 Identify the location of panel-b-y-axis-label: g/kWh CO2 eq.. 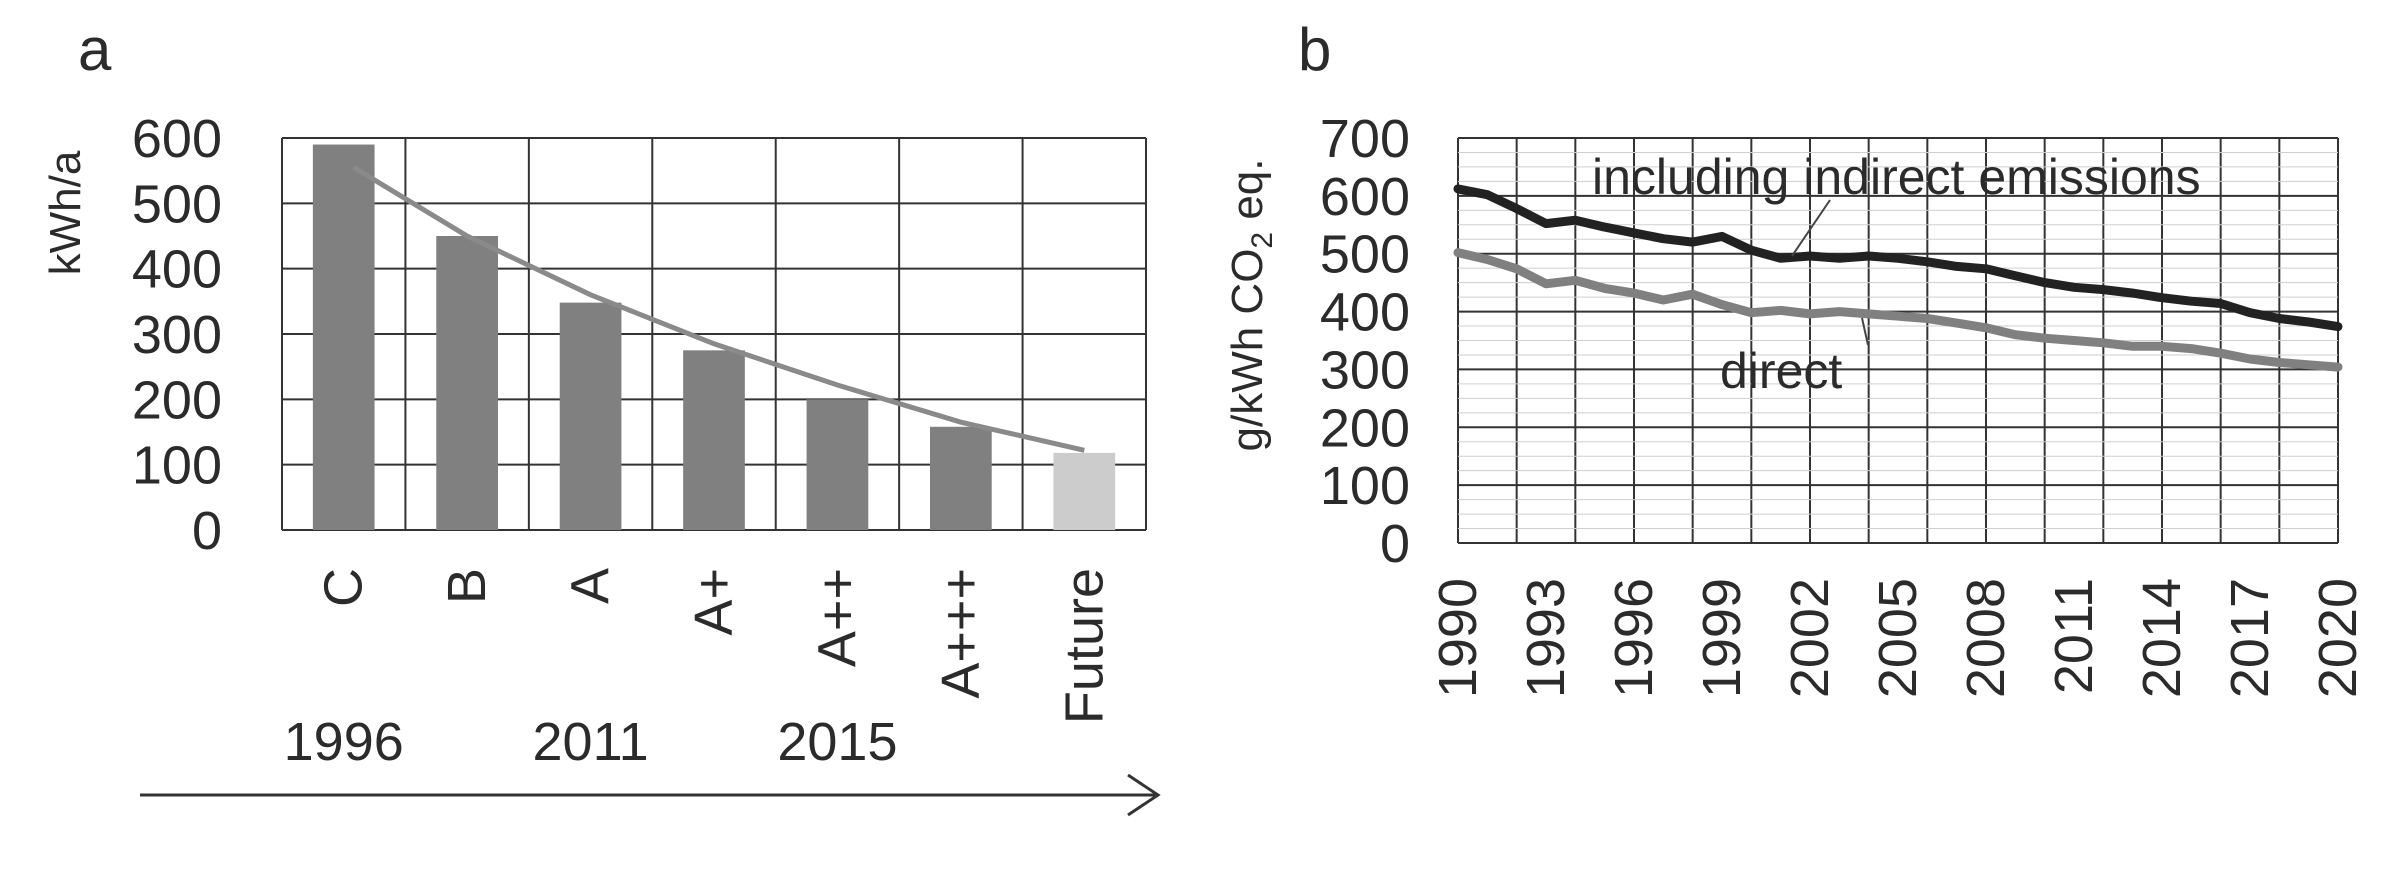
(1251, 305).